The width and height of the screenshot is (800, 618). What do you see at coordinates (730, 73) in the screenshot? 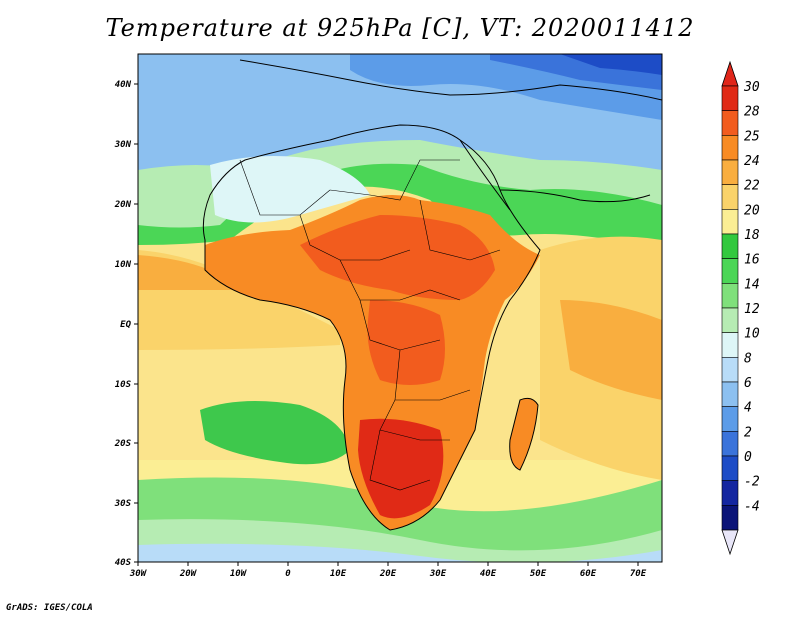
I see `colorbar-top-arrow` at bounding box center [730, 73].